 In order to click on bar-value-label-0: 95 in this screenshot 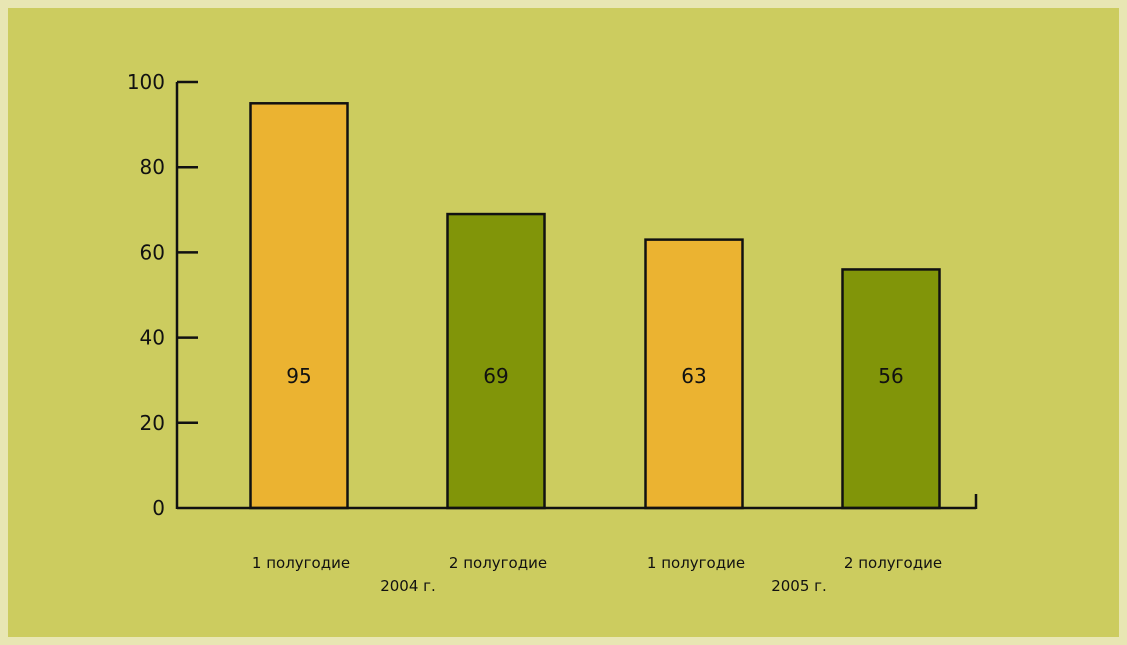, I will do `click(298, 376)`.